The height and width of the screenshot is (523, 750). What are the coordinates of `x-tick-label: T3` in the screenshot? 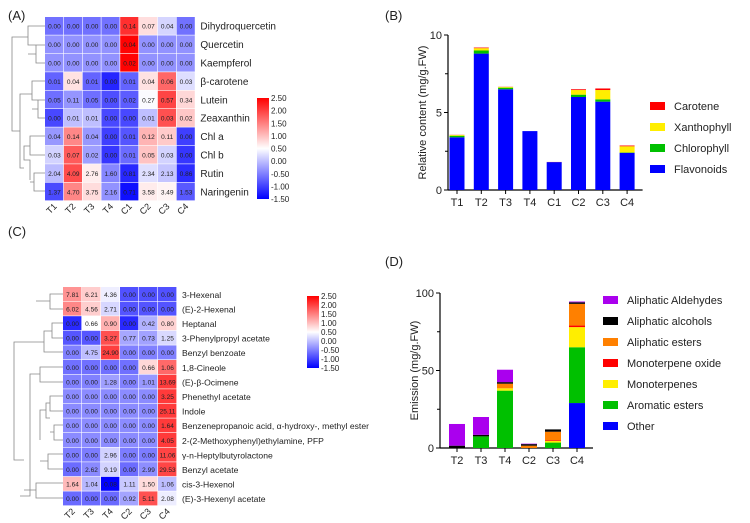 It's located at (481, 461).